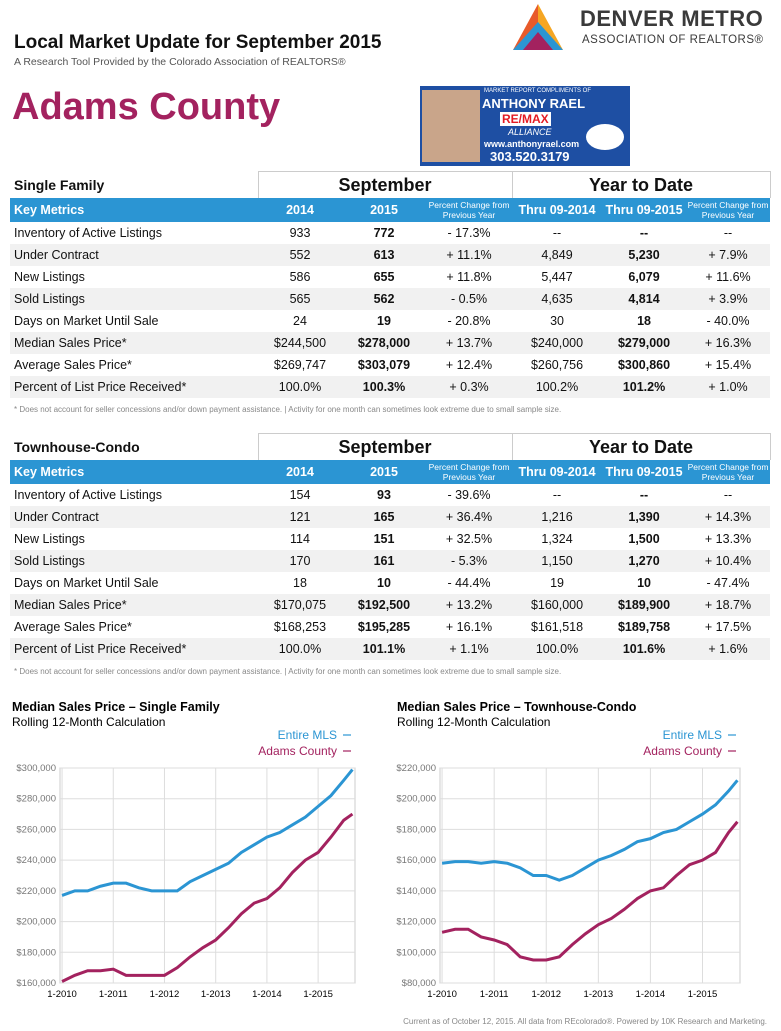 This screenshot has width=781, height=1031. What do you see at coordinates (728, 365) in the screenshot?
I see `cell: + 15.4%` at bounding box center [728, 365].